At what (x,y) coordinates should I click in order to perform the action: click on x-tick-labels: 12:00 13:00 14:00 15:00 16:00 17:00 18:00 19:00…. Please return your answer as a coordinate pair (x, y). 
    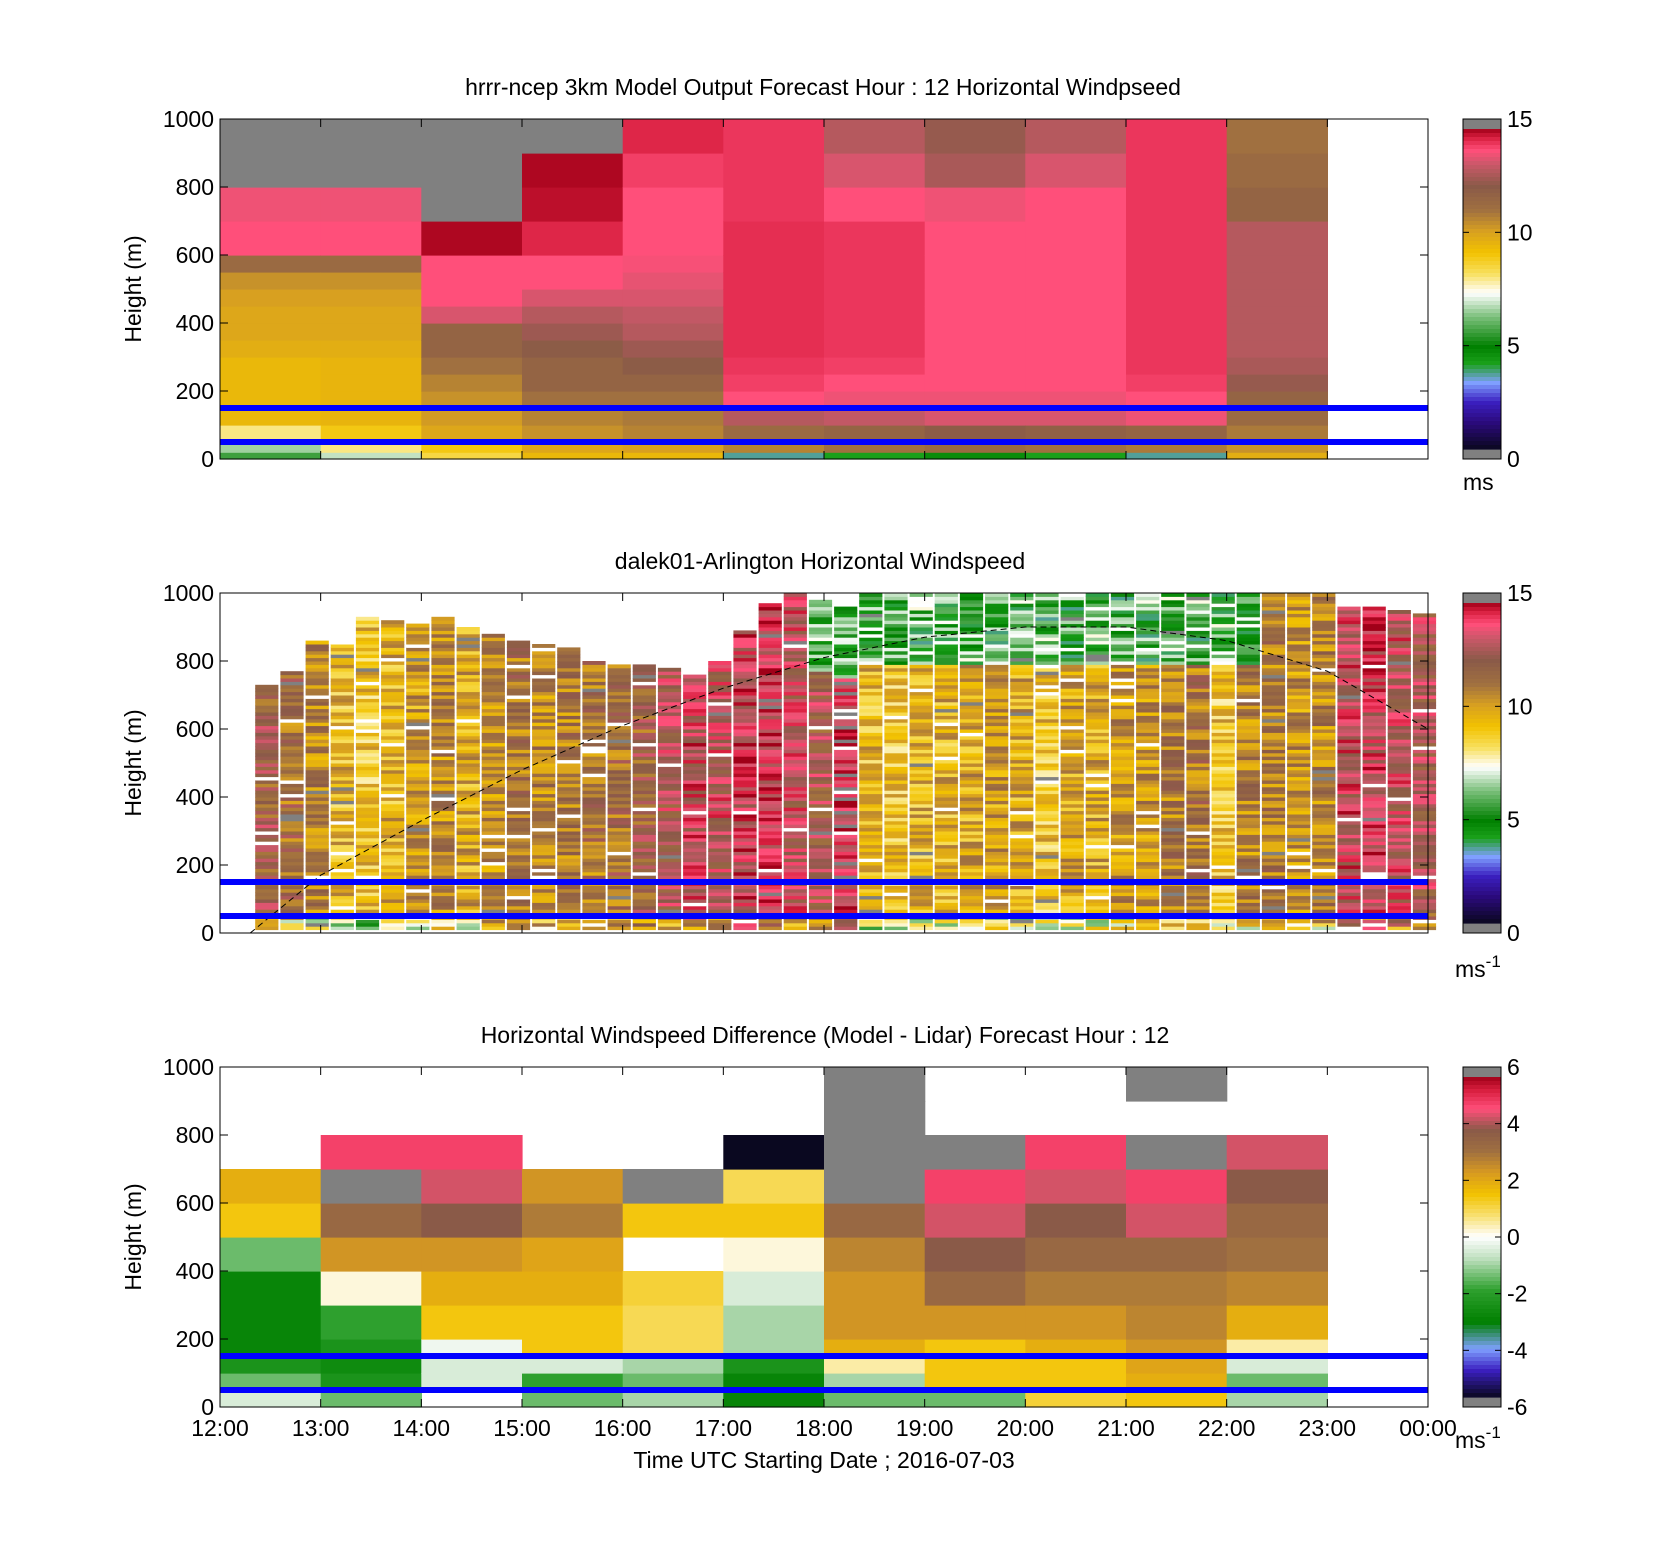
    Looking at the image, I should click on (824, 1428).